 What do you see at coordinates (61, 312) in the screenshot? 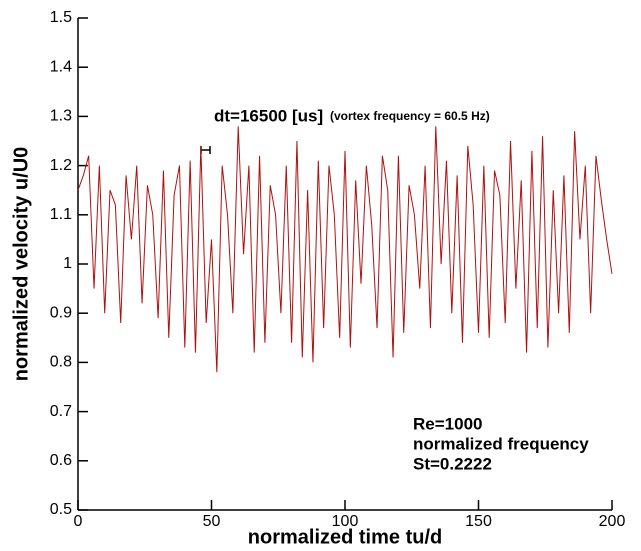
I see `y-tick-label: 0.9` at bounding box center [61, 312].